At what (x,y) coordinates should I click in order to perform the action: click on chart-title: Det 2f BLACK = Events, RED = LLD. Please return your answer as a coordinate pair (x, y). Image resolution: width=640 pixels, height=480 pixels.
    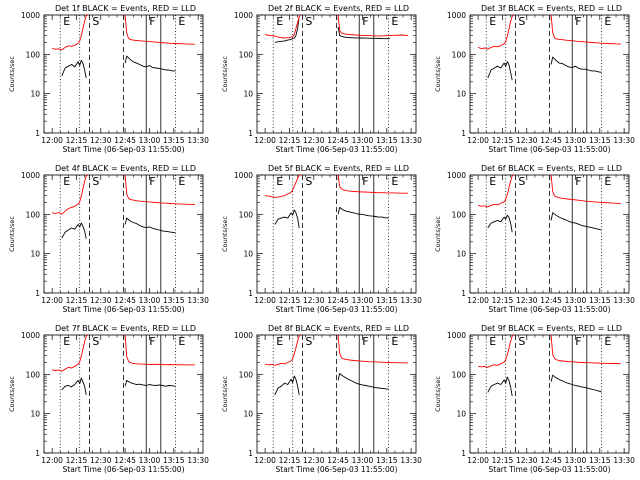
    Looking at the image, I should click on (338, 8).